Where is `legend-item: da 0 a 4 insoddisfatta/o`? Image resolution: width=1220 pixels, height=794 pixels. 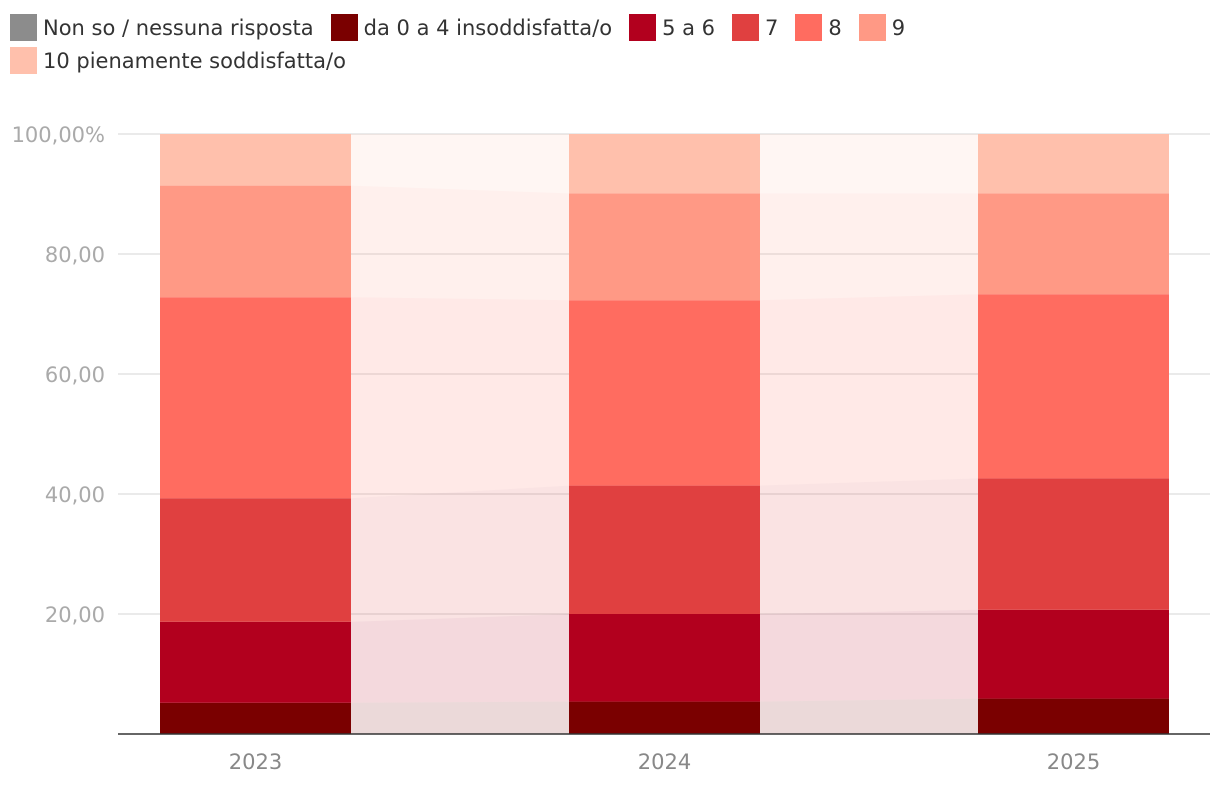 legend-item: da 0 a 4 insoddisfatta/o is located at coordinates (471, 28).